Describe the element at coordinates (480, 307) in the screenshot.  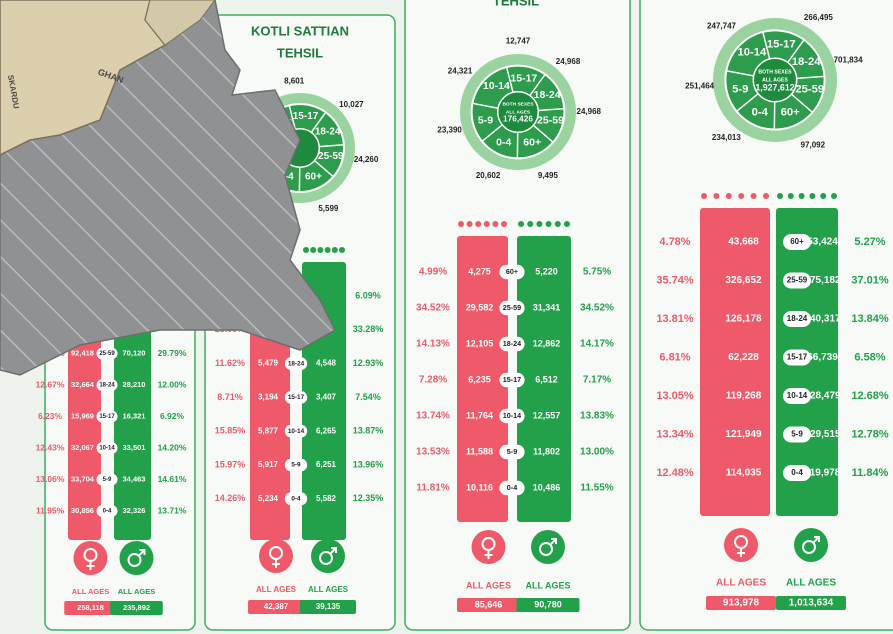
I see `female-count: 29,582` at that location.